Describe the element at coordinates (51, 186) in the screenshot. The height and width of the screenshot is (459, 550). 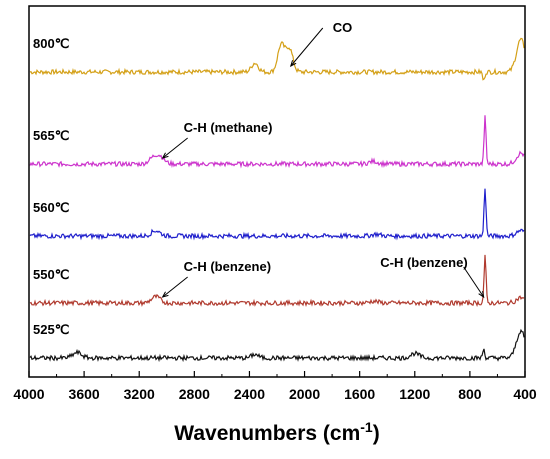
I see `series-label-layer: 800℃ 565℃ 560℃ 550℃ 525℃` at that location.